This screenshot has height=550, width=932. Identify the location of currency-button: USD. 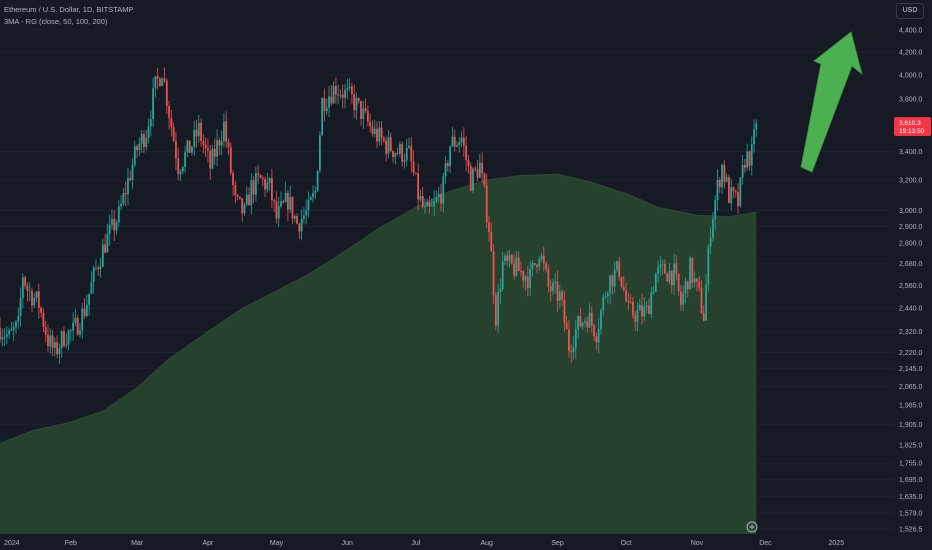
(910, 11).